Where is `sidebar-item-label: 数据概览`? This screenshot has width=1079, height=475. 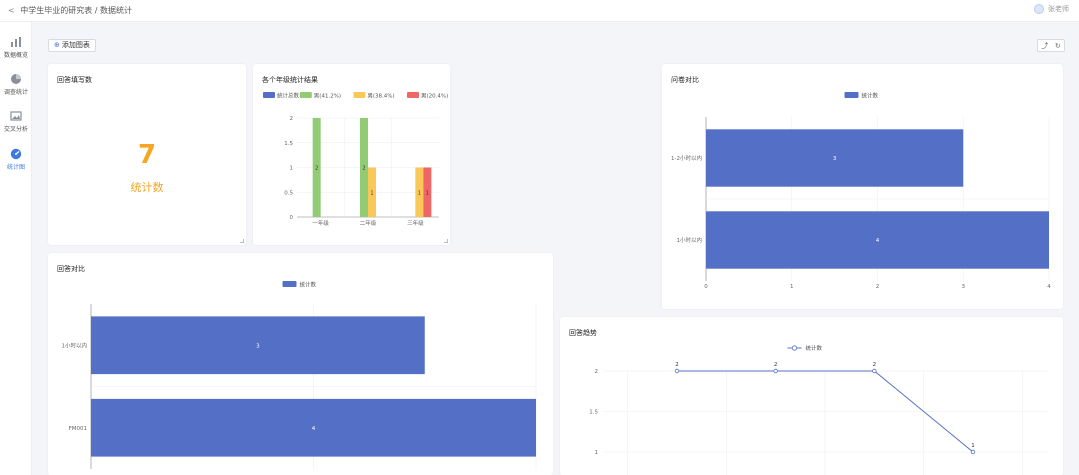
sidebar-item-label: 数据概览 is located at coordinates (15, 55).